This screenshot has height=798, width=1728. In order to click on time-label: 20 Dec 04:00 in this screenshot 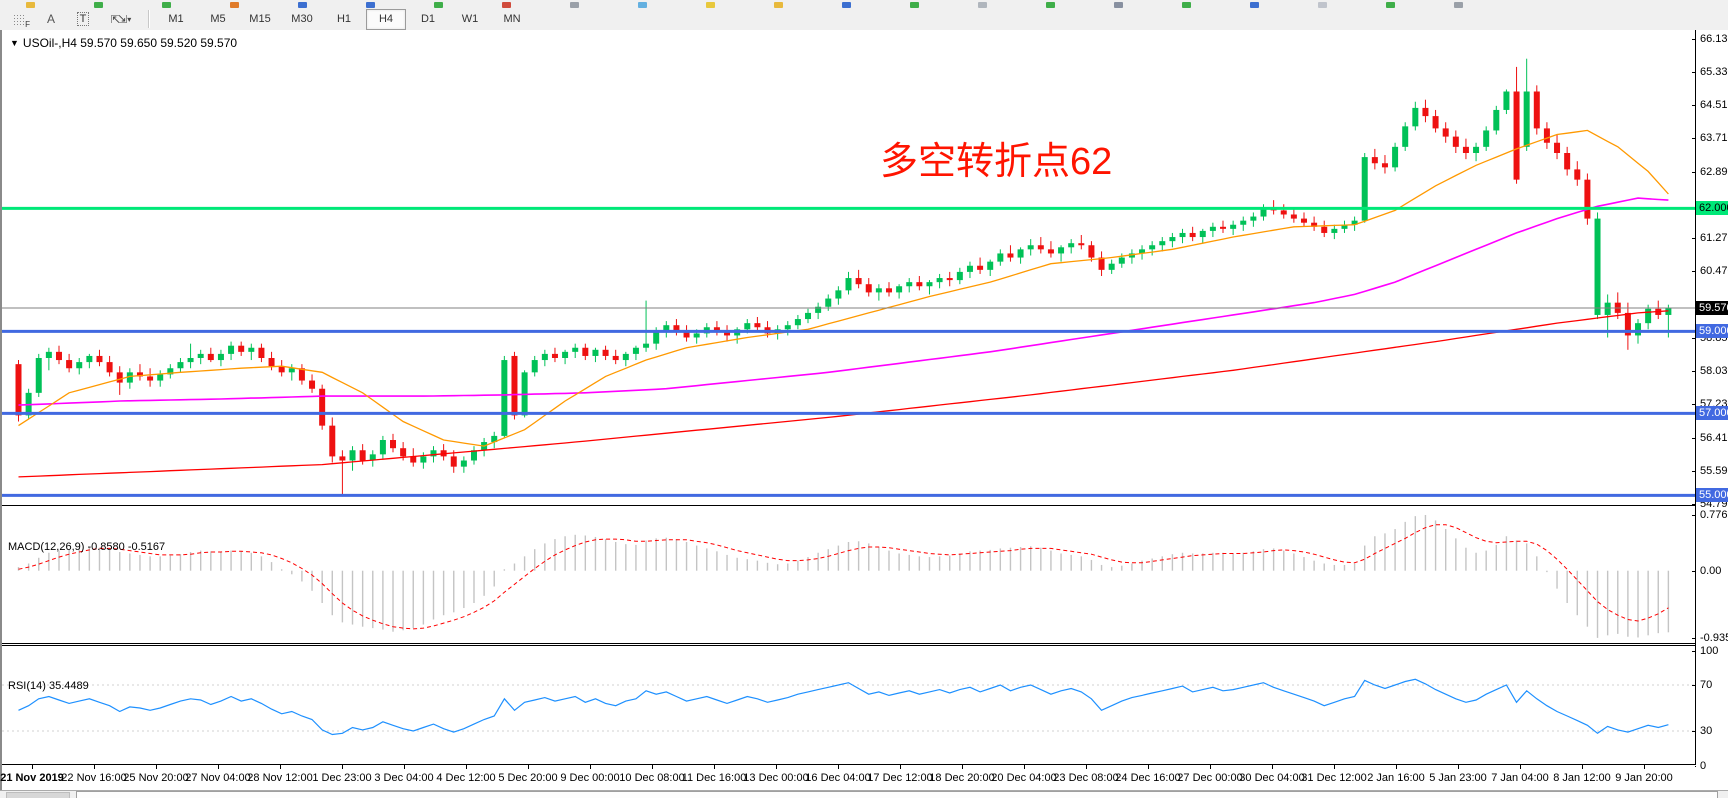, I will do `click(1024, 778)`.